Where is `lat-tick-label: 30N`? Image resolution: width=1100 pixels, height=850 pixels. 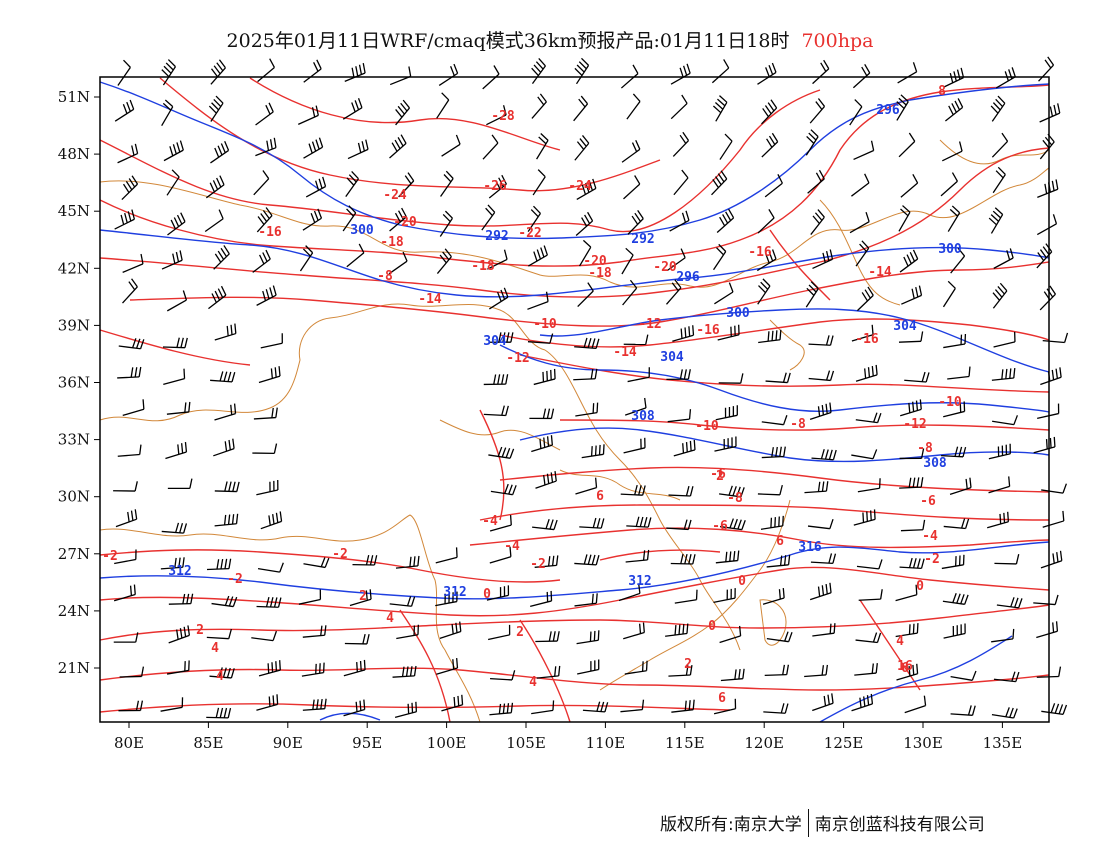
lat-tick-label: 30N is located at coordinates (74, 497).